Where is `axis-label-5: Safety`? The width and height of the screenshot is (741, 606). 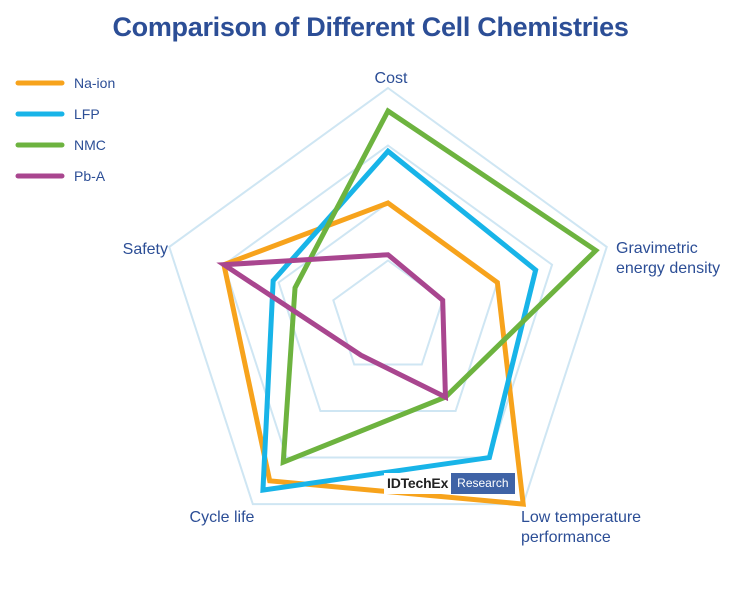 axis-label-5: Safety is located at coordinates (145, 249).